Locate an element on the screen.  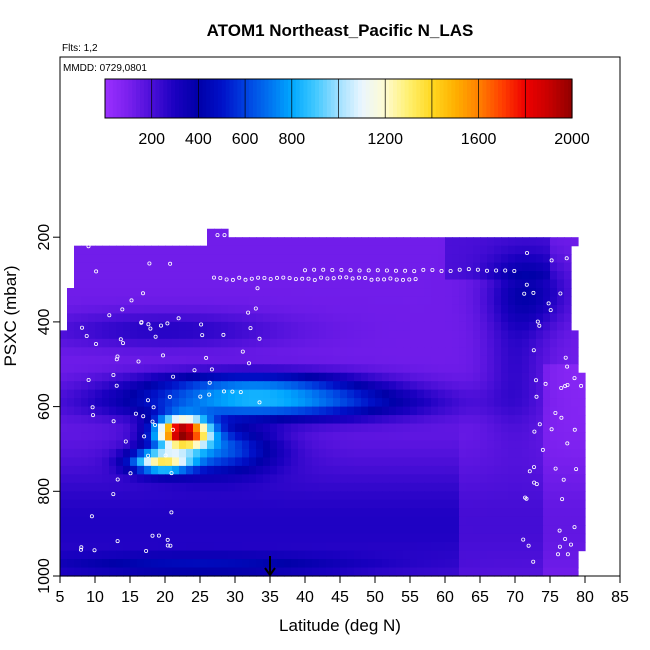
x-tick-label: 45 is located at coordinates (340, 597).